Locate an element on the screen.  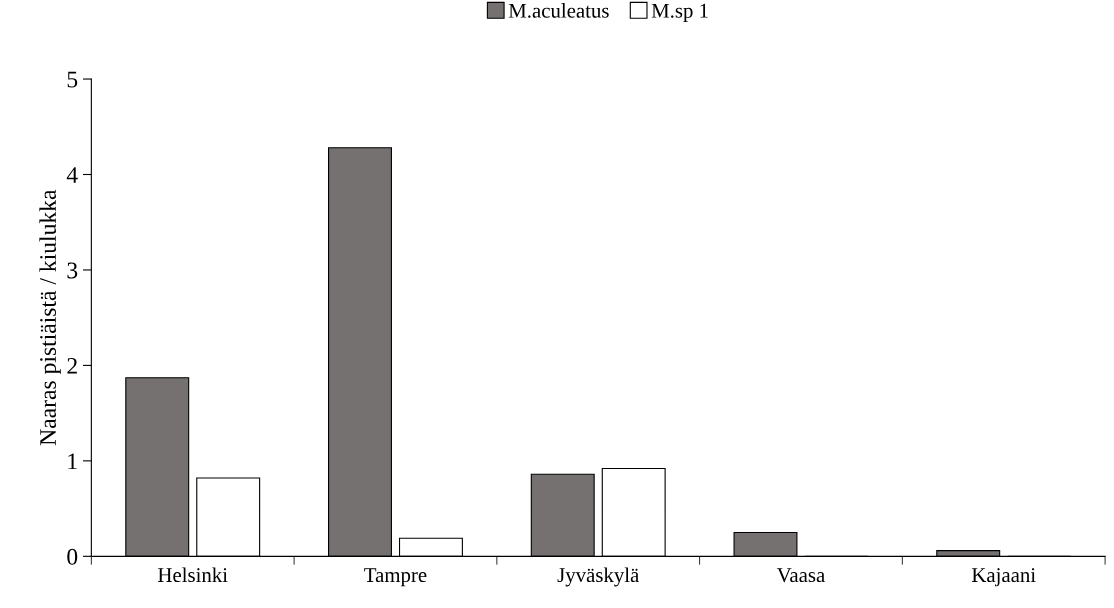
y-tick-label: 4 is located at coordinates (72, 175).